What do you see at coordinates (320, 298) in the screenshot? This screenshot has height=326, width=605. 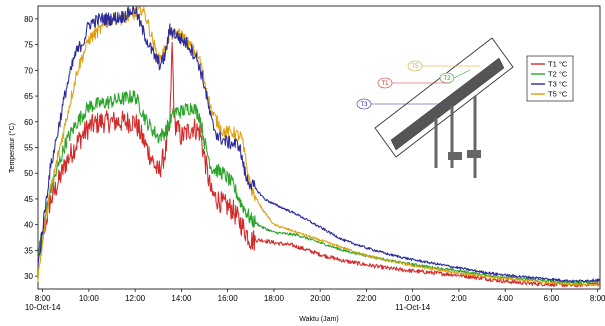 I see `x-tick-label: 20:00` at bounding box center [320, 298].